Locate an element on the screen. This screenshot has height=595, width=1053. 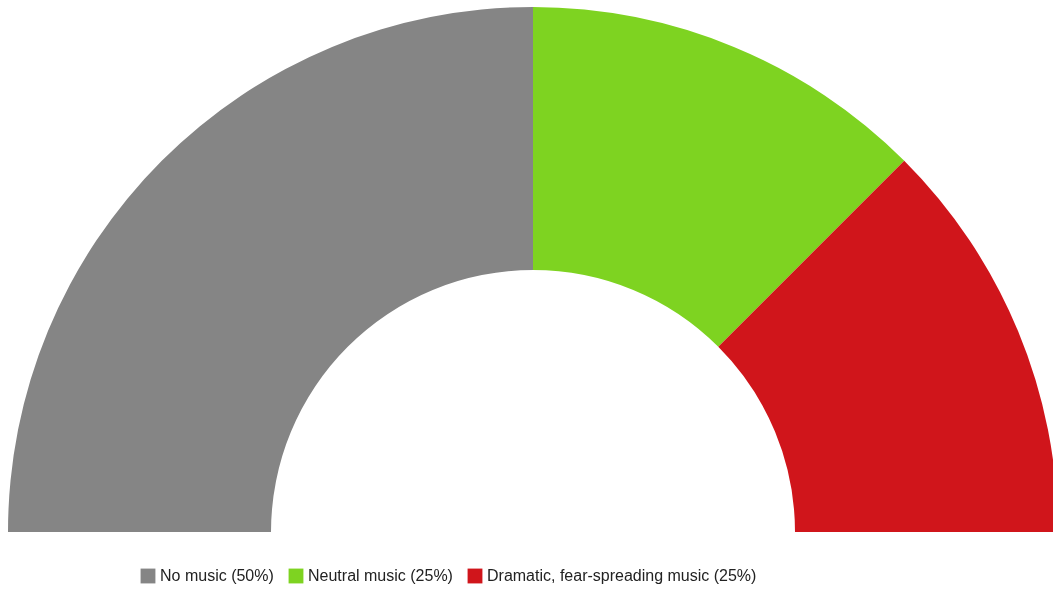
legend-label: No music (50%) is located at coordinates (217, 575).